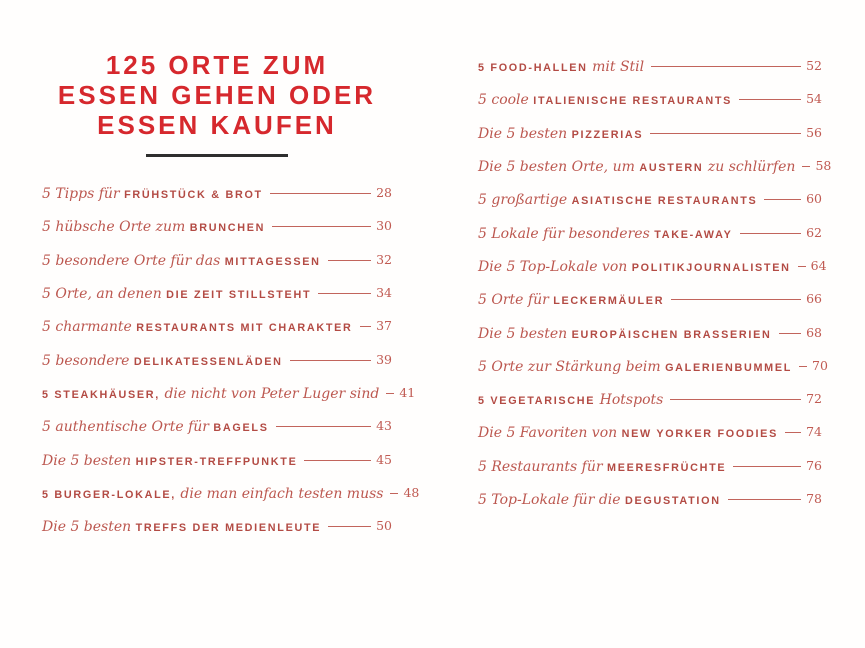 This screenshot has height=648, width=865. Describe the element at coordinates (384, 526) in the screenshot. I see `toc-page-number: 50` at that location.